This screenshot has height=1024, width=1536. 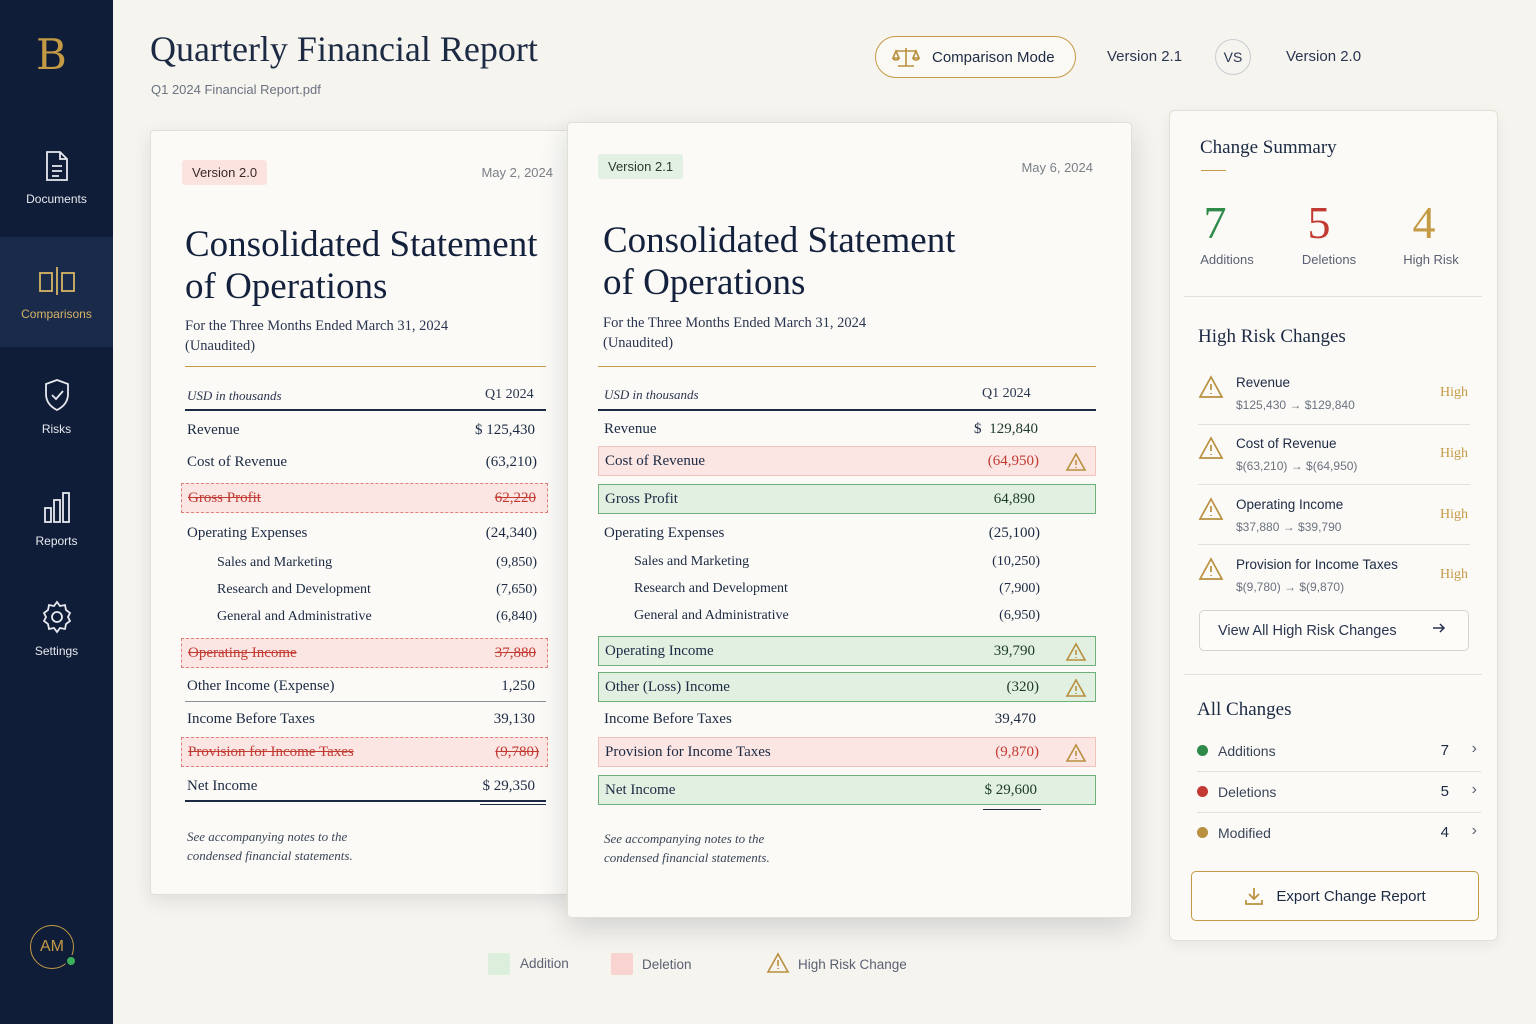 What do you see at coordinates (544, 963) in the screenshot?
I see `legend-addition: Addition` at bounding box center [544, 963].